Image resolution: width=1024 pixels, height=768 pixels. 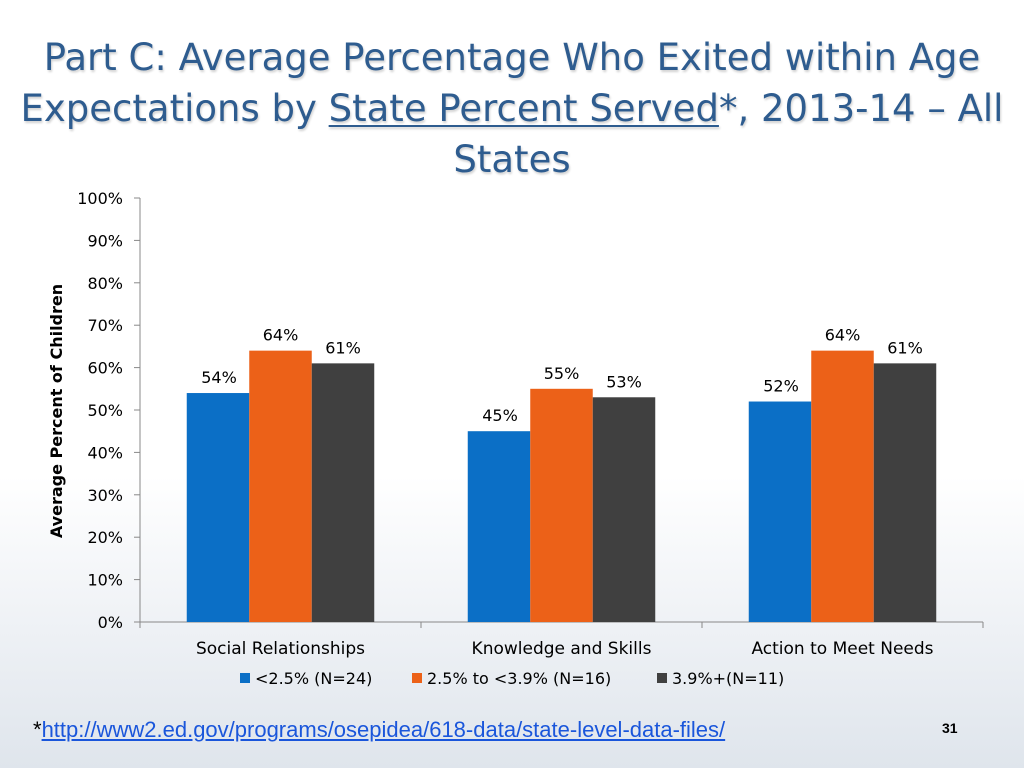 What do you see at coordinates (105, 325) in the screenshot?
I see `y-tick-label: 70%` at bounding box center [105, 325].